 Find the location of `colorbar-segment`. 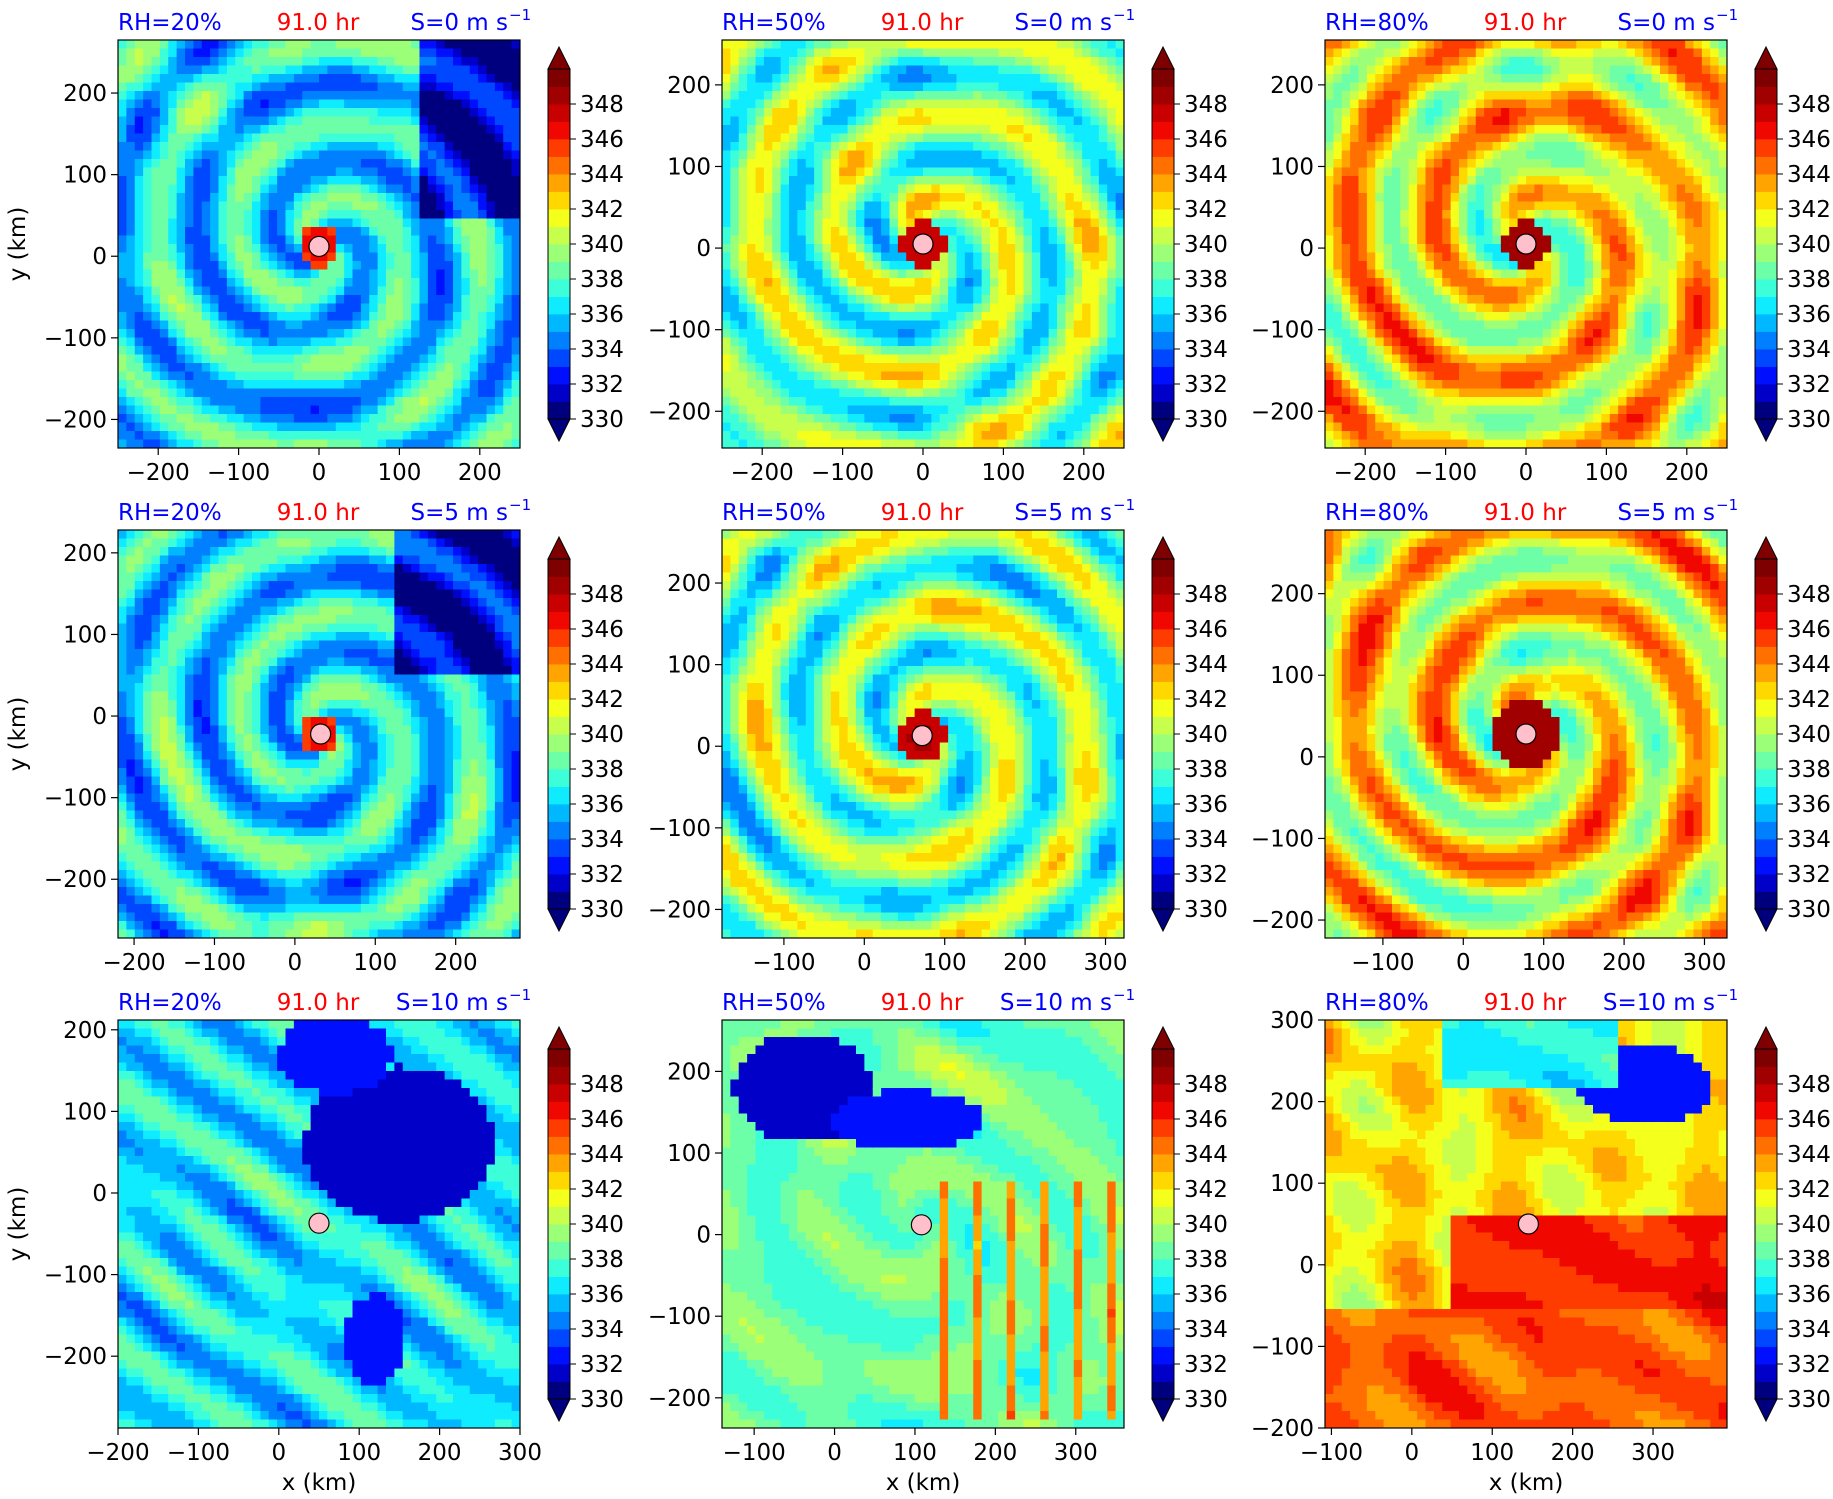

colorbar-segment is located at coordinates (559, 288).